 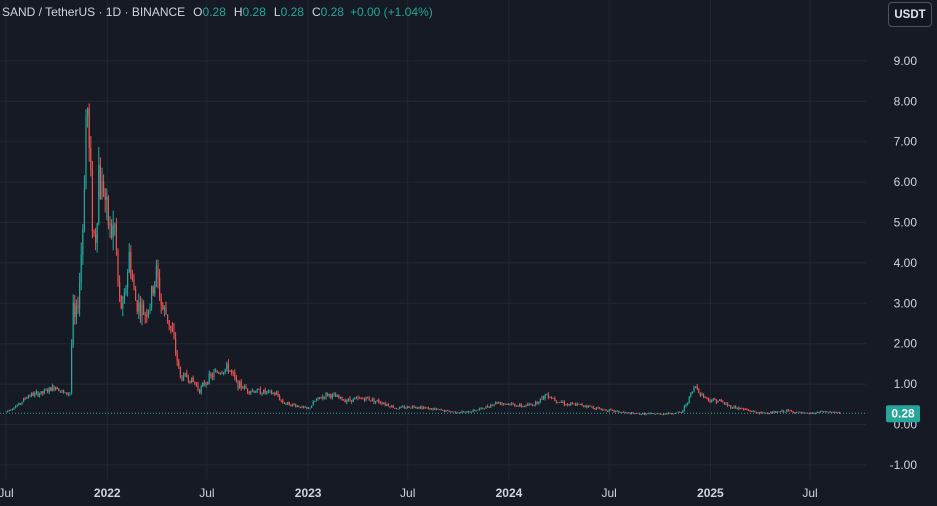 What do you see at coordinates (906, 303) in the screenshot?
I see `y-tick-label: 3.00` at bounding box center [906, 303].